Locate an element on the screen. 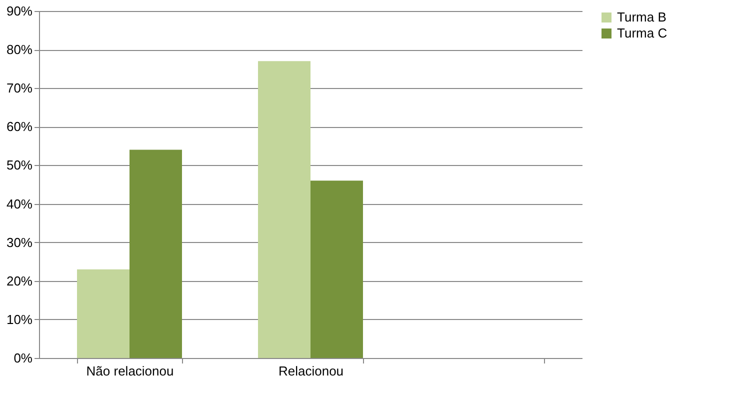 This screenshot has width=750, height=418. y-tick-label: 40% is located at coordinates (19, 204).